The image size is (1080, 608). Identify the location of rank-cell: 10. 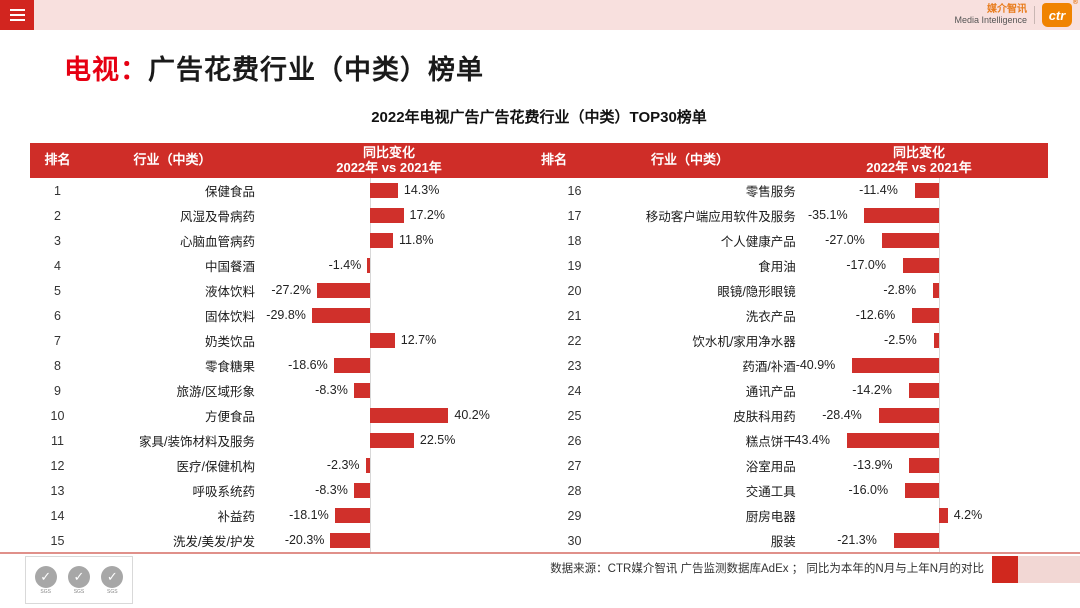
(57, 415).